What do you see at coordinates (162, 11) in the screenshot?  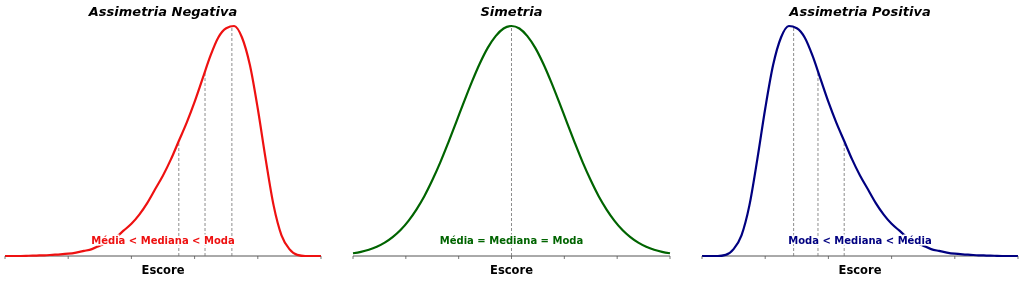 I see `chart-title: Assimetria Negativa` at bounding box center [162, 11].